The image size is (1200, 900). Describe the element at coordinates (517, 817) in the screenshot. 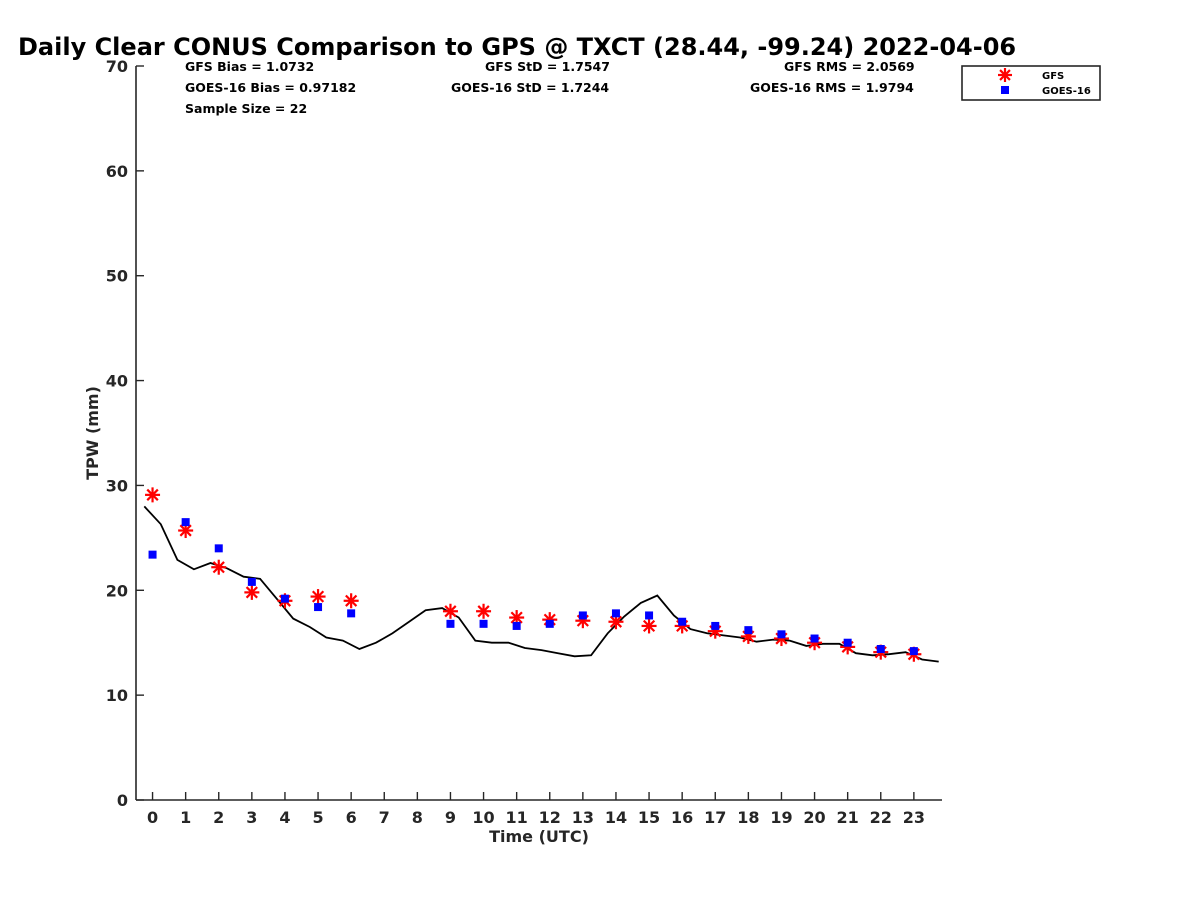

I see `x-tick-label: 11` at that location.